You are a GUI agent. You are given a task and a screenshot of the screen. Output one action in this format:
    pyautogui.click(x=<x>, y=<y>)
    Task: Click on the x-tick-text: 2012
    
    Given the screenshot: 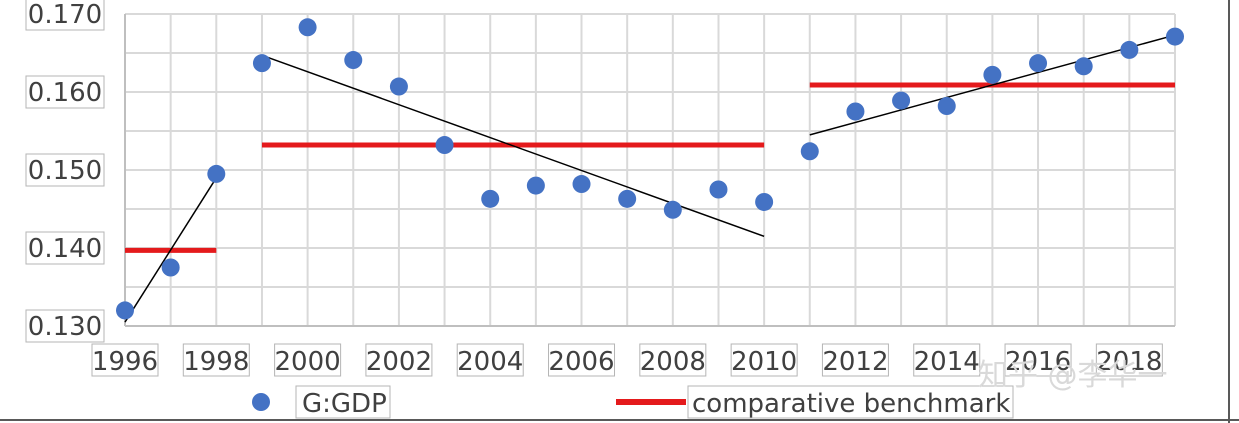 What is the action you would take?
    pyautogui.click(x=855, y=362)
    